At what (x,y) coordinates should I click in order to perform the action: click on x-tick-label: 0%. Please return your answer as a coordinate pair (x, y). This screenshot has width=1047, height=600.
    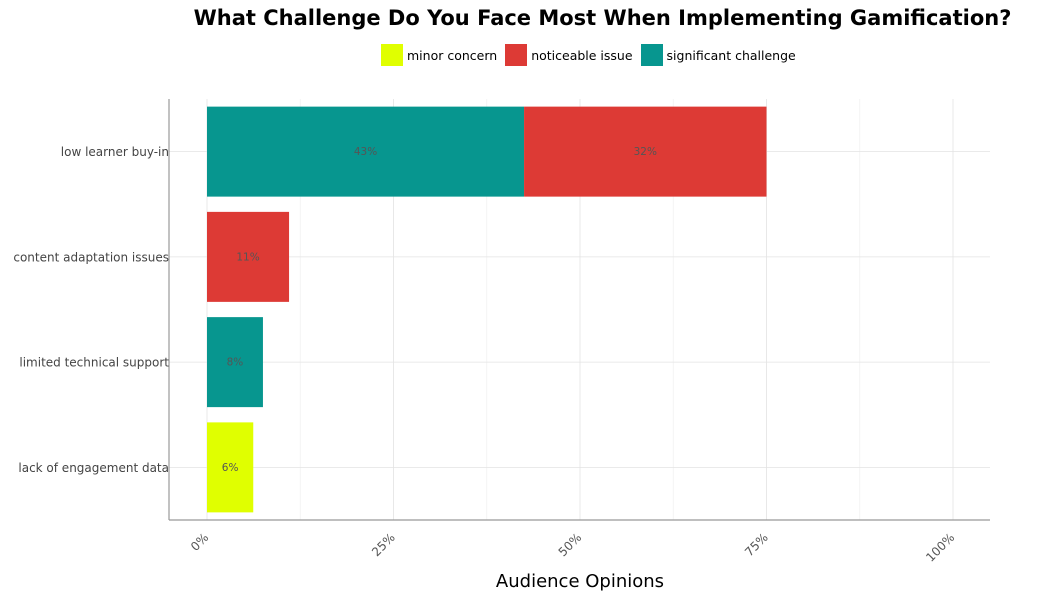
    Looking at the image, I should click on (199, 541).